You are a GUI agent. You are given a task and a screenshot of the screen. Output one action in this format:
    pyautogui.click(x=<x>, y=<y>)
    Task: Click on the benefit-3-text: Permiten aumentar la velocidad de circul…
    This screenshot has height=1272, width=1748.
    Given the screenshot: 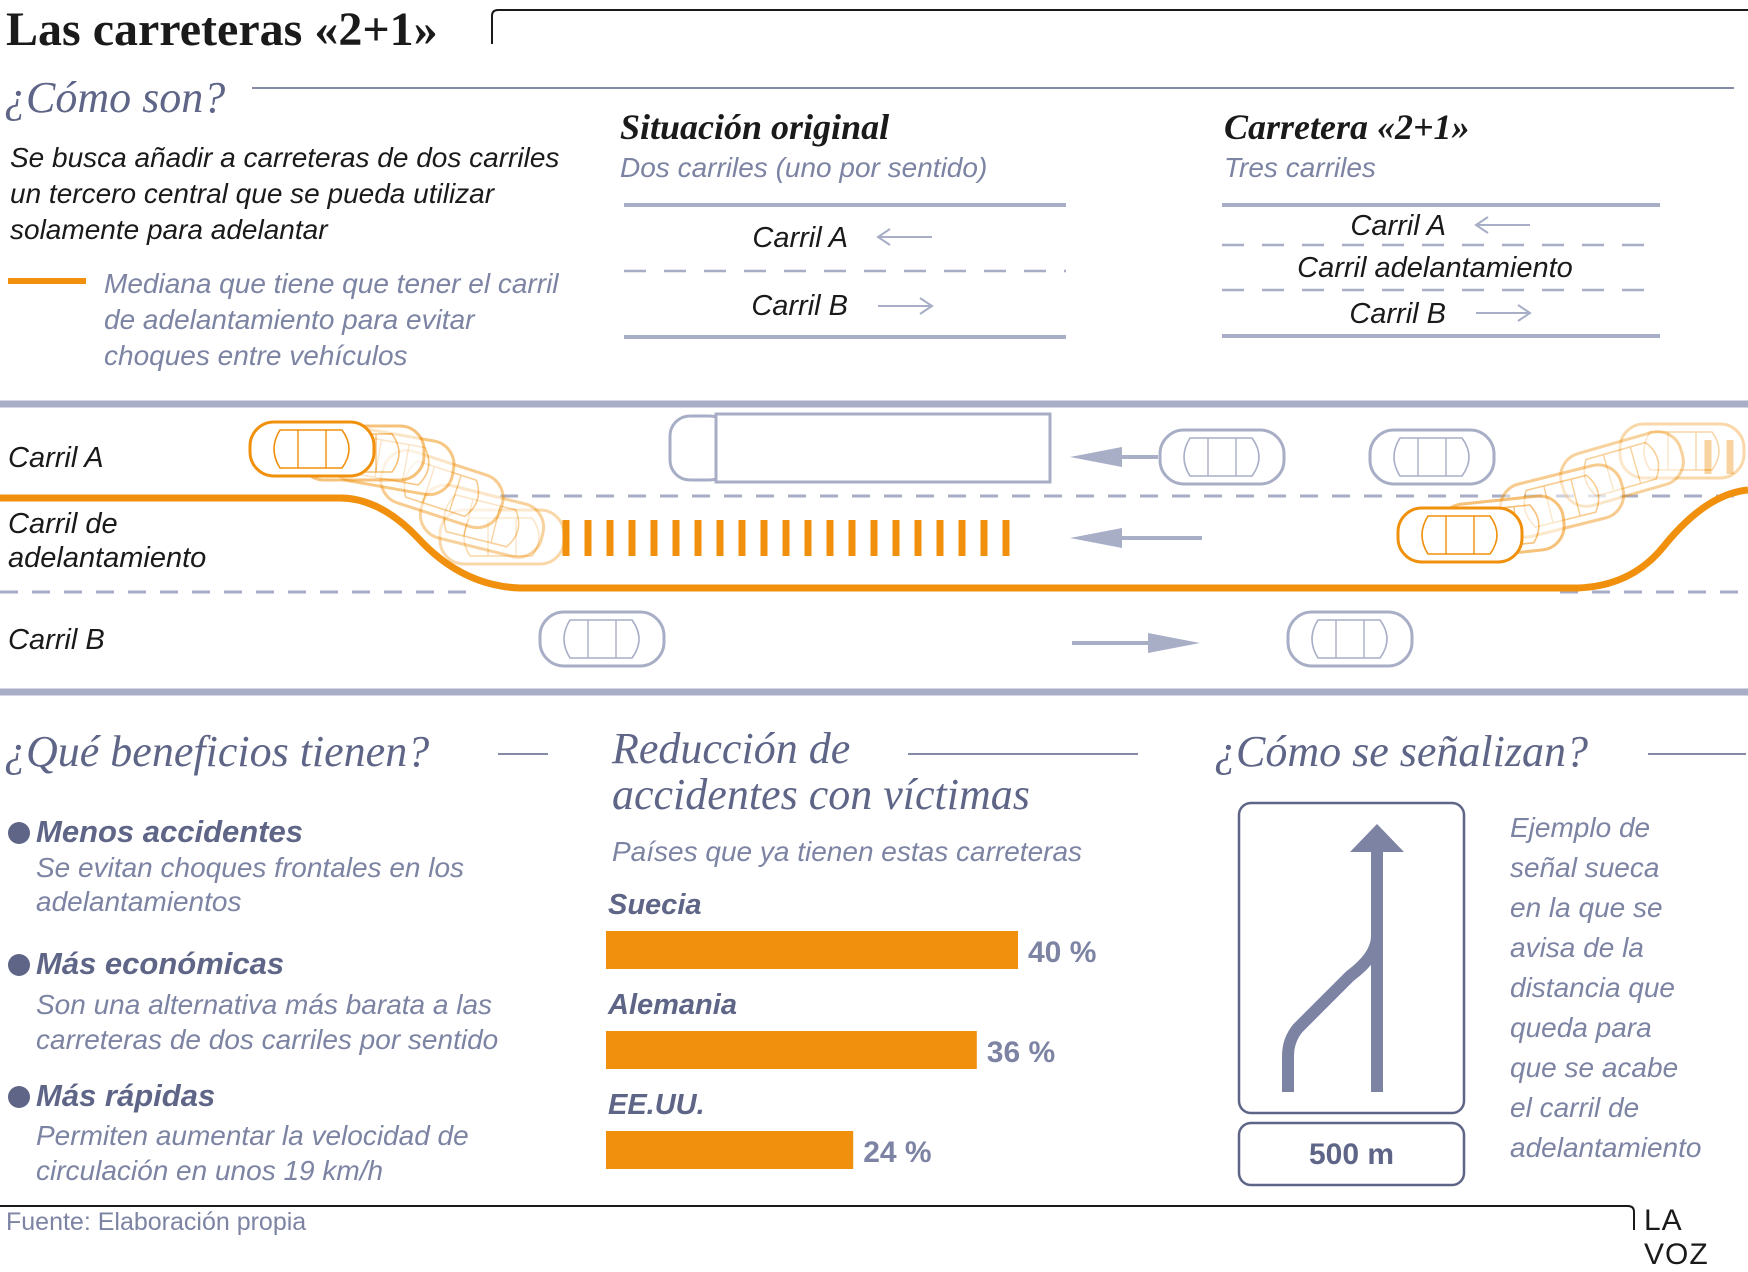 What is the action you would take?
    pyautogui.click(x=252, y=1153)
    